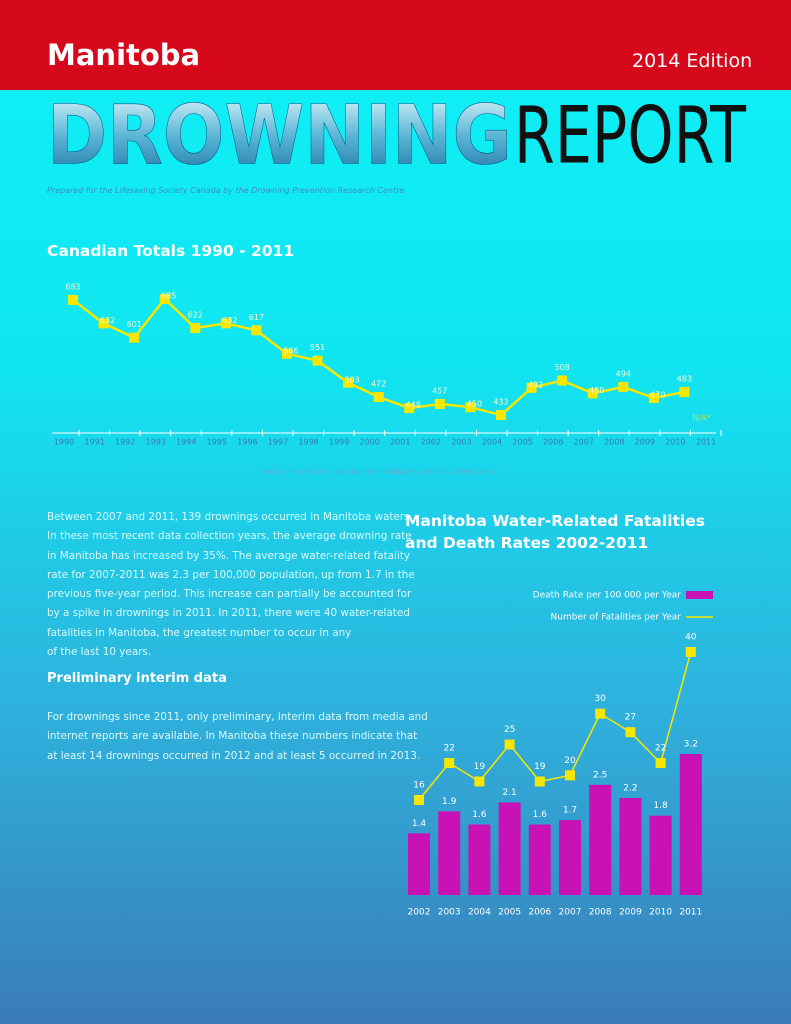 Image resolution: width=791 pixels, height=1024 pixels. Describe the element at coordinates (419, 824) in the screenshot. I see `bar-label: 1.4` at that location.